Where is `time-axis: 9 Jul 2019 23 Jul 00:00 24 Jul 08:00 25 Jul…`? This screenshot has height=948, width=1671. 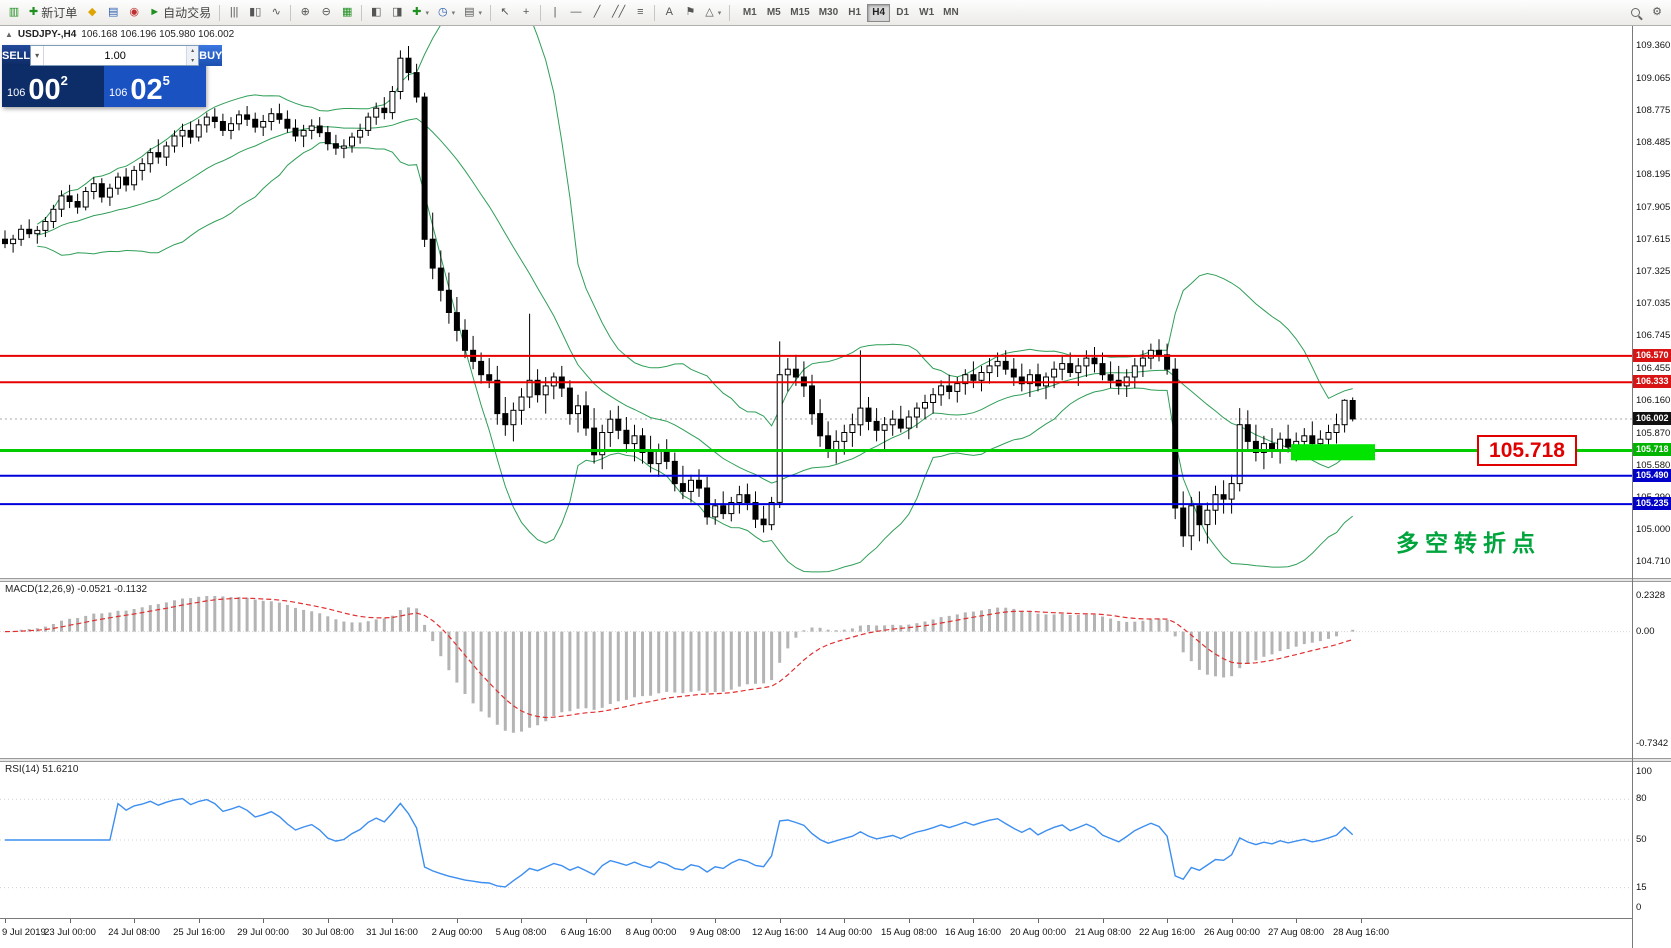
time-axis: 9 Jul 2019 23 Jul 00:00 24 Jul 08:00 25 Jul… is located at coordinates (816, 933).